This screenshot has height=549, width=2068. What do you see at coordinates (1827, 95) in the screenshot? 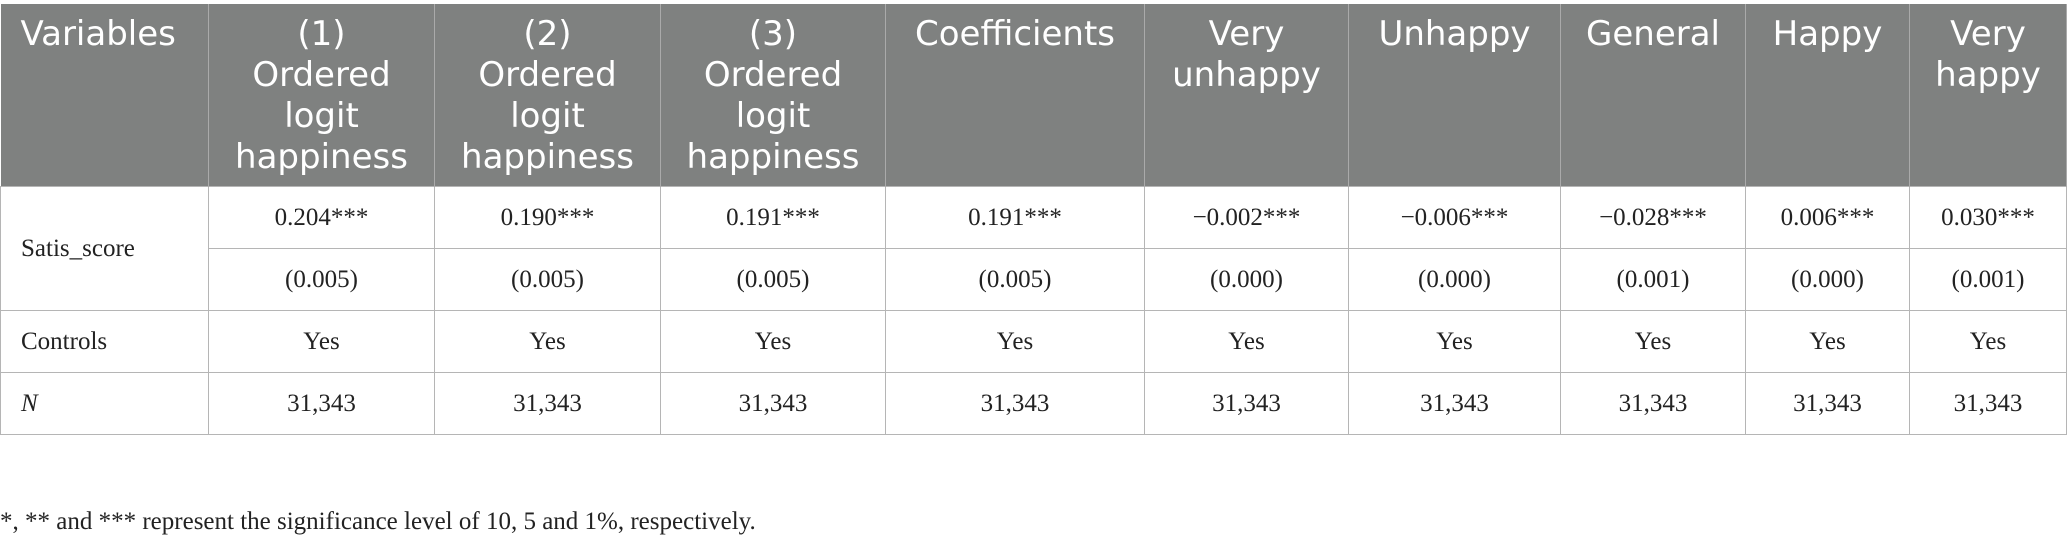
I see `header-cell: Happy` at bounding box center [1827, 95].